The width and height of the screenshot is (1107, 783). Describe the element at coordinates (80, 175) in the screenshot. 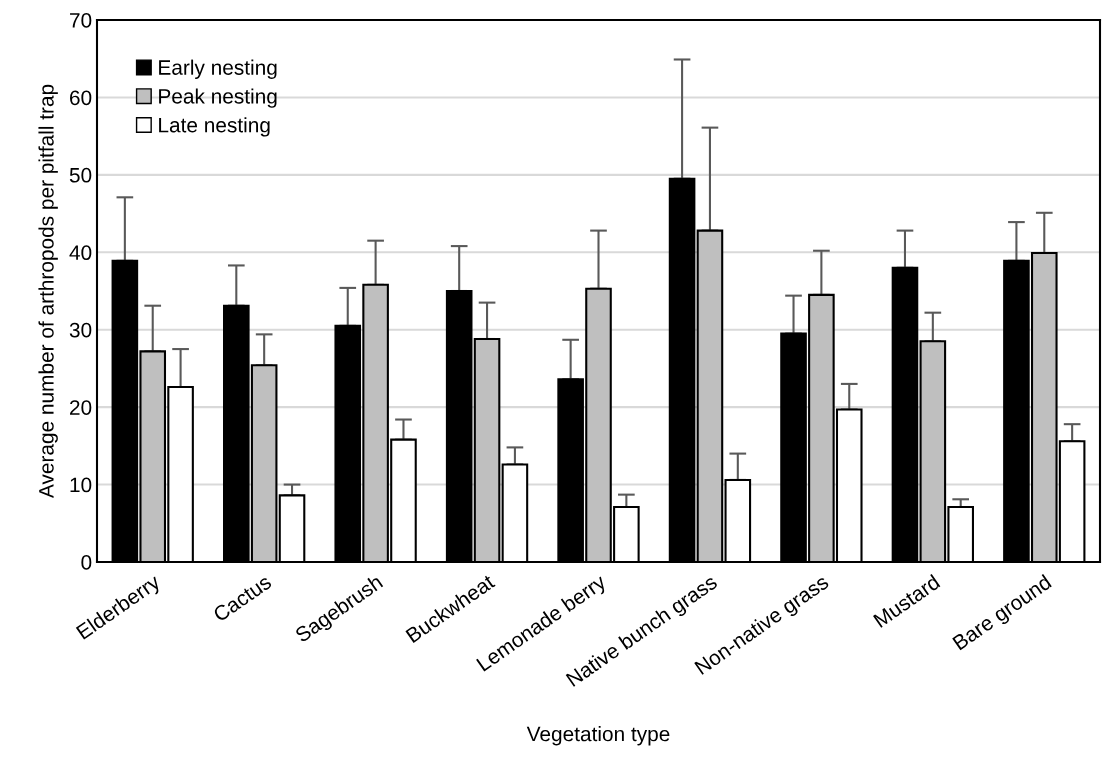

I see `y-tick-label: 50` at that location.